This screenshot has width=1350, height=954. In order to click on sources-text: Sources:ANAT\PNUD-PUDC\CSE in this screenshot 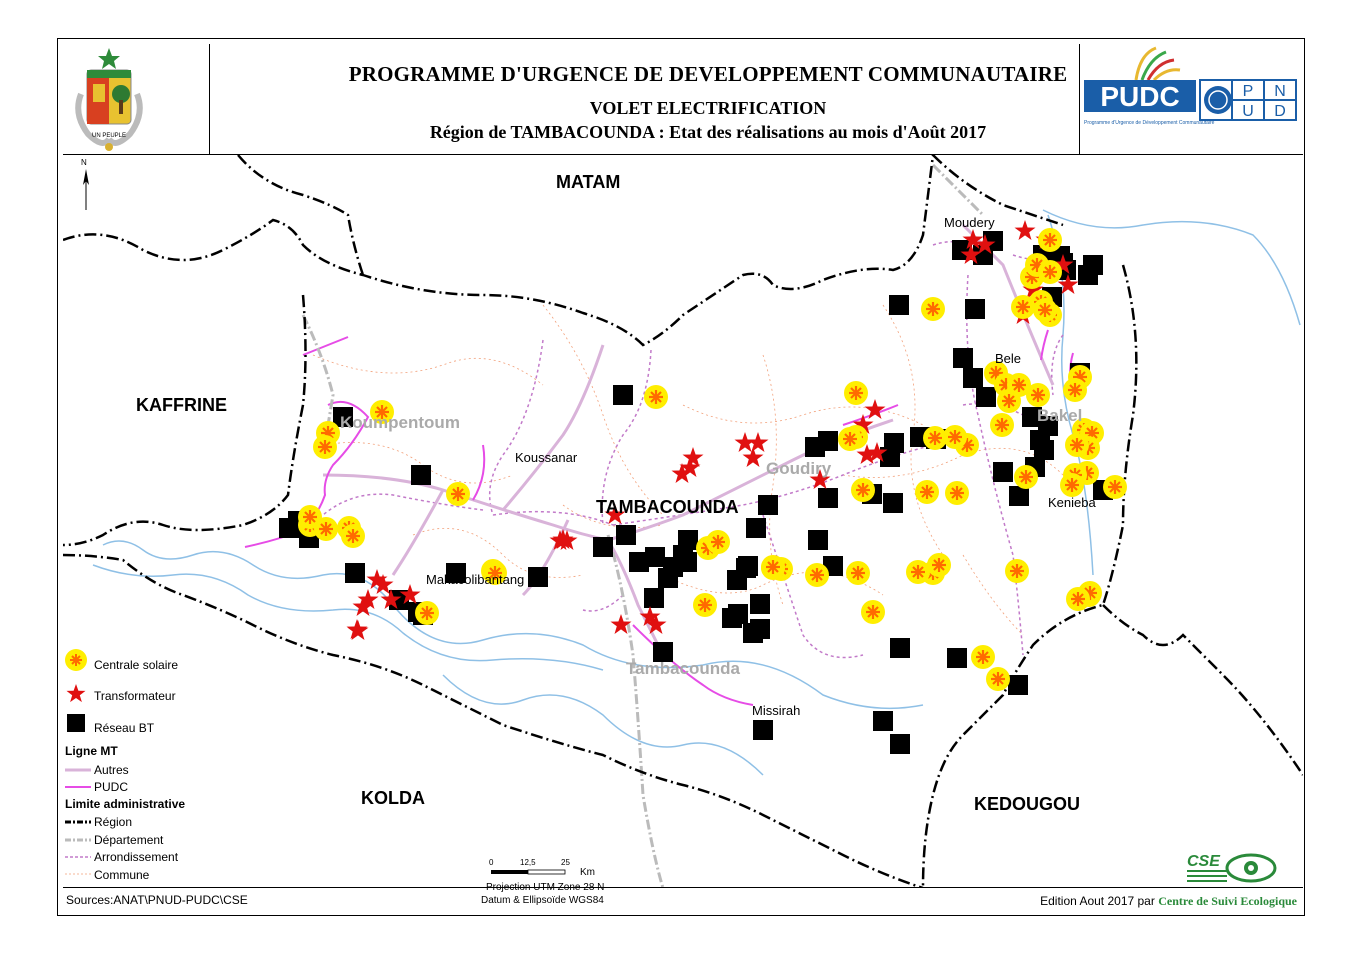, I will do `click(157, 900)`.